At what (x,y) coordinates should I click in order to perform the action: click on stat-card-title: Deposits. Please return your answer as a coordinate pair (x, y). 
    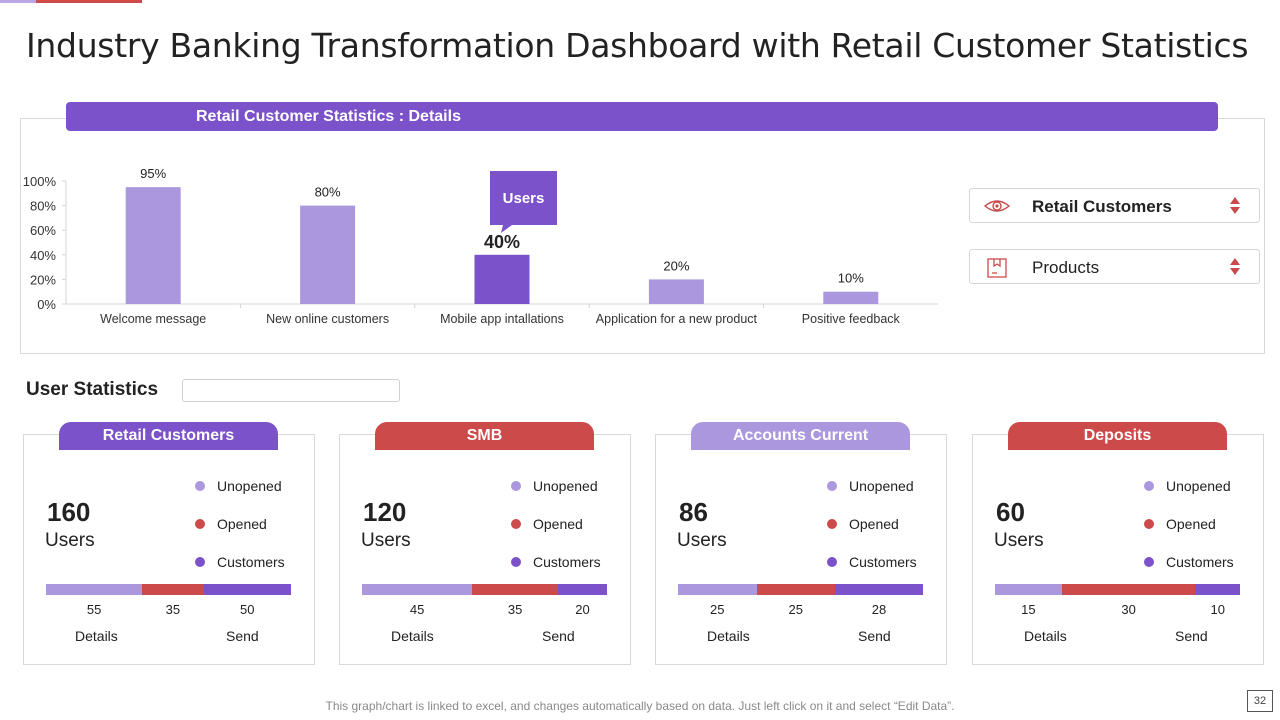
    Looking at the image, I should click on (1117, 436).